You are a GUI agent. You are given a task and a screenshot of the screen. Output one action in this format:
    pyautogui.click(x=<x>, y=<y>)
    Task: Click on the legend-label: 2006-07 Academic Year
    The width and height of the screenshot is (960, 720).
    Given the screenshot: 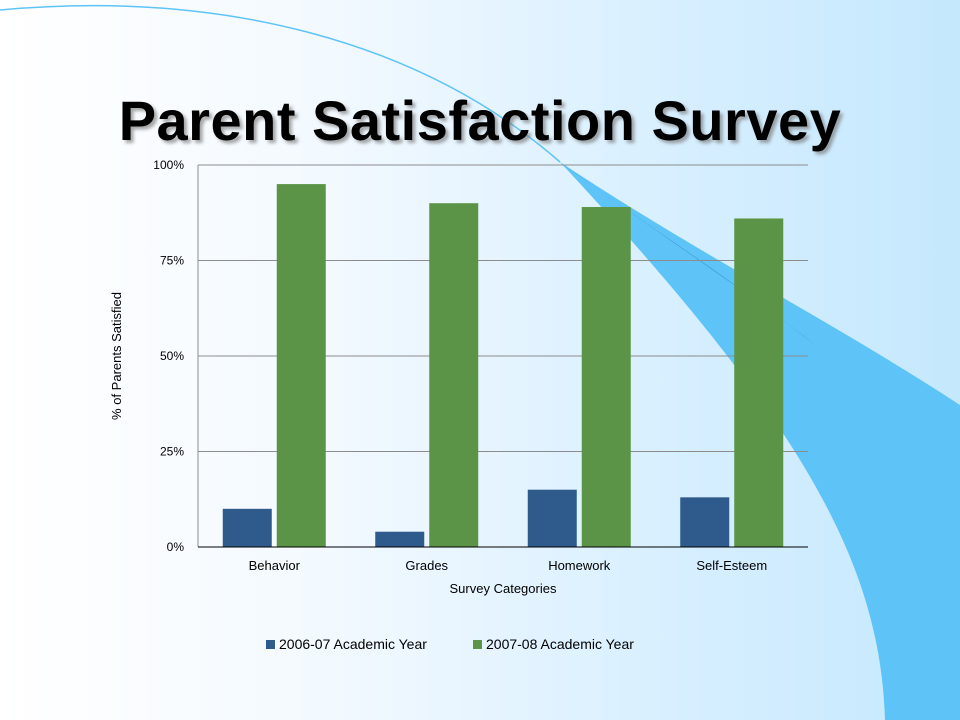 What is the action you would take?
    pyautogui.click(x=353, y=644)
    